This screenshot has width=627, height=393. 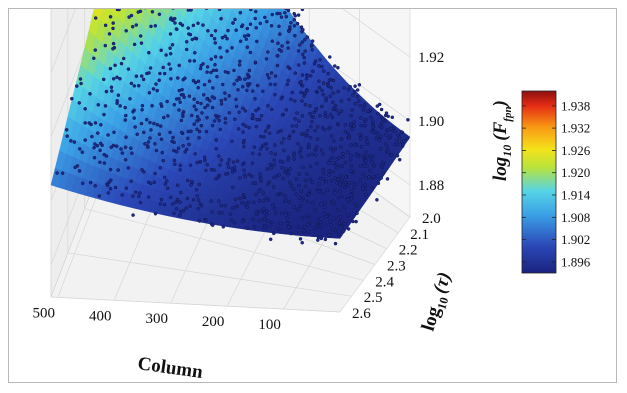 What do you see at coordinates (157, 319) in the screenshot?
I see `x-tick-labels: 500 400 300 200 100` at bounding box center [157, 319].